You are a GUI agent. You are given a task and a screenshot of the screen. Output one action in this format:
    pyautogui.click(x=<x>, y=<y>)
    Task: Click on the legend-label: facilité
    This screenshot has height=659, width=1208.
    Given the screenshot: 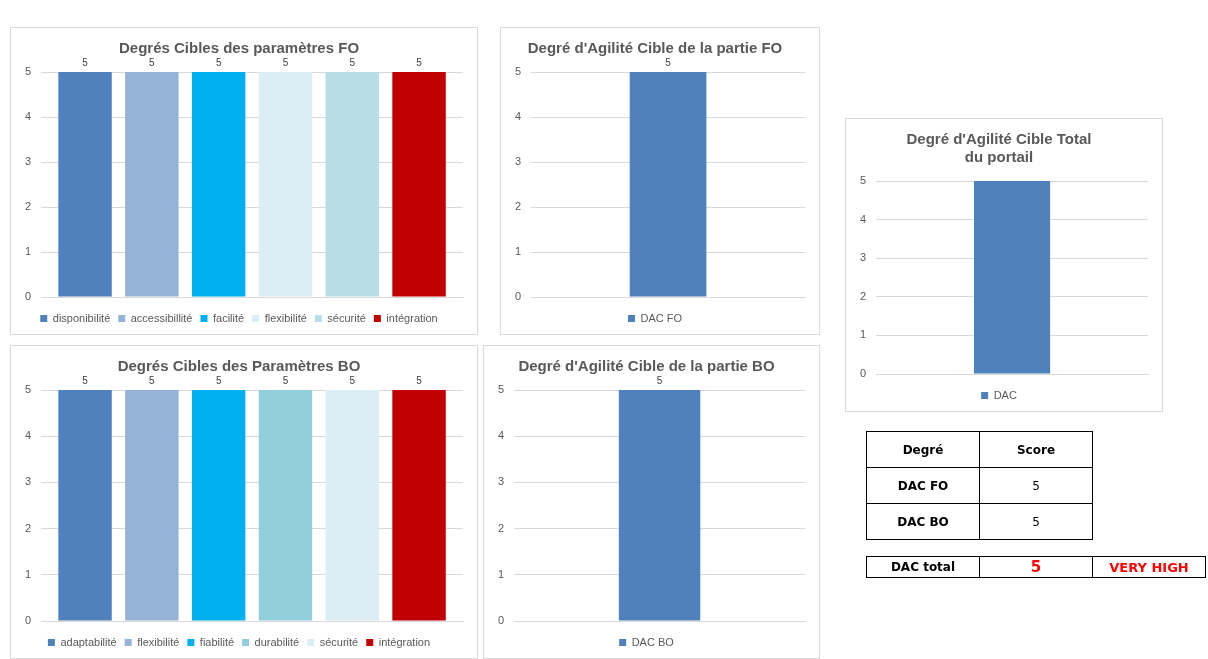 What is the action you would take?
    pyautogui.click(x=228, y=317)
    